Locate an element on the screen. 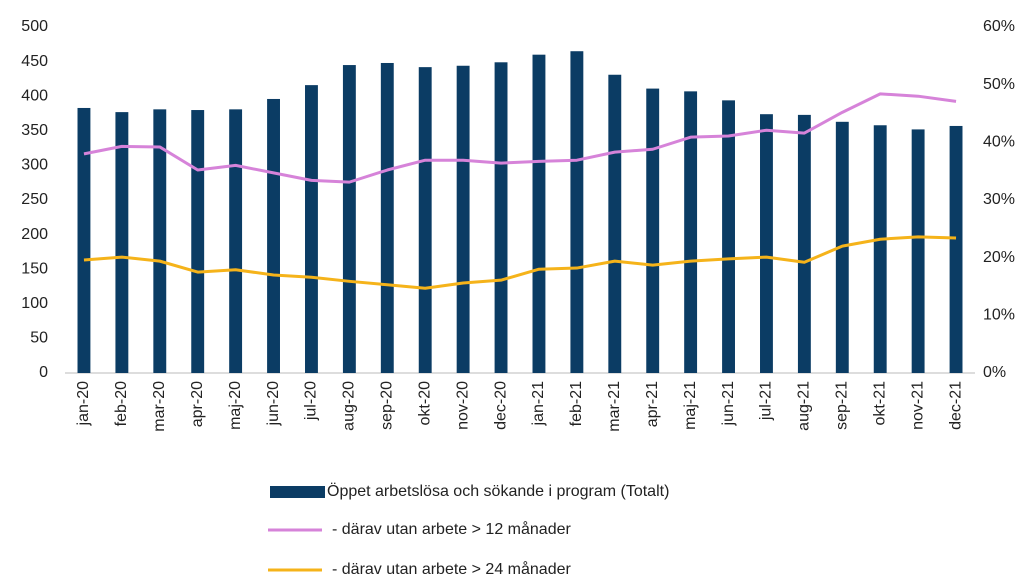 Image resolution: width=1036 pixels, height=579 pixels. x-tick-label: maj-21 is located at coordinates (690, 405).